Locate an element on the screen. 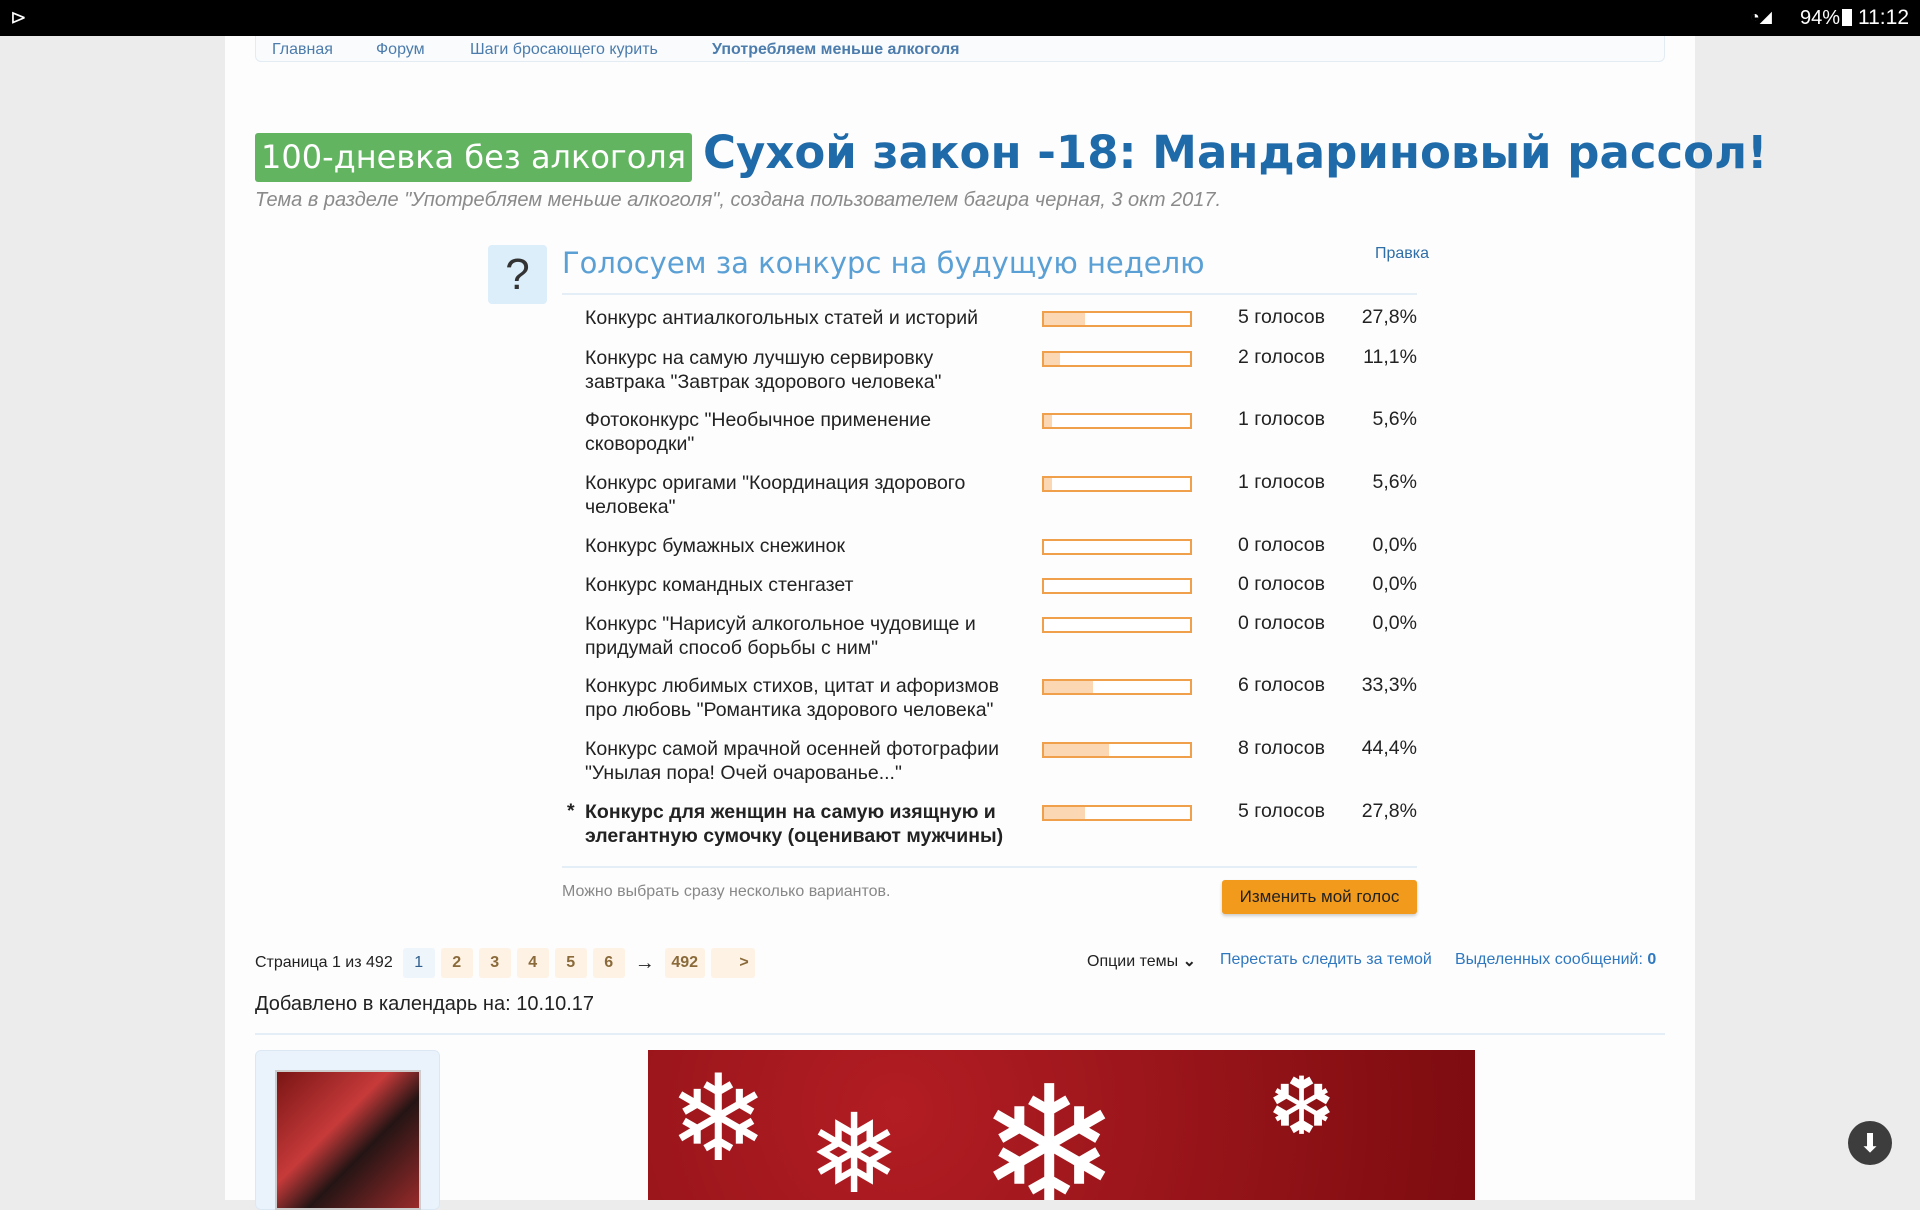 This screenshot has width=1920, height=1210. scroll-down-button: ⬇ is located at coordinates (1870, 1143).